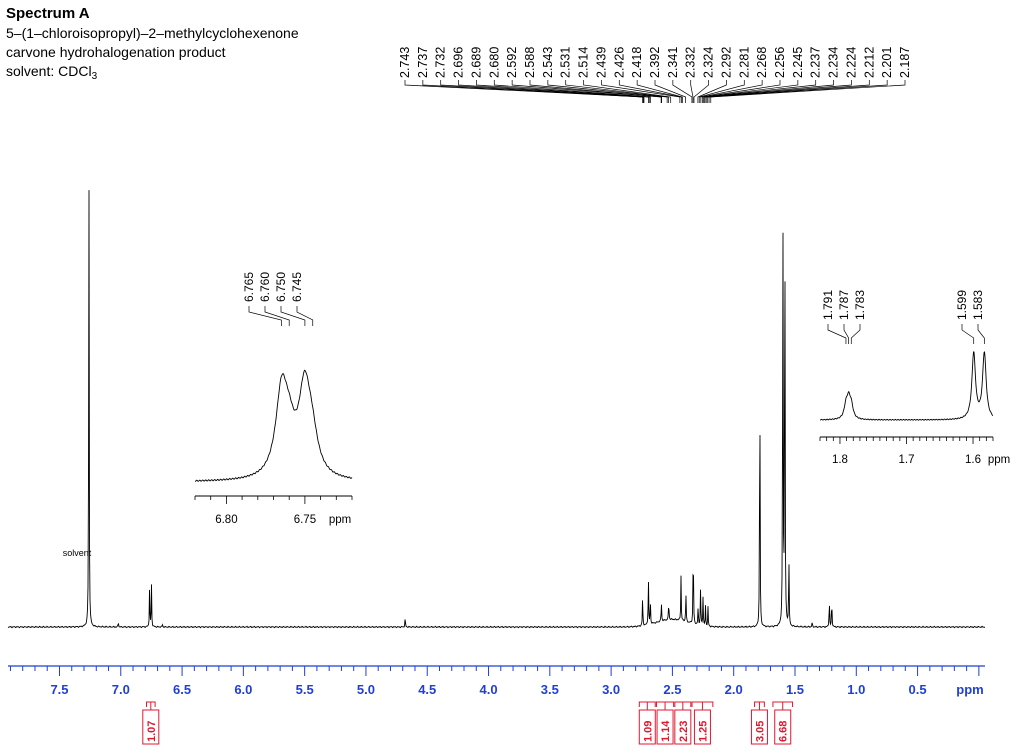 Image resolution: width=1024 pixels, height=754 pixels. What do you see at coordinates (494, 62) in the screenshot?
I see `peak-label: 2.680` at bounding box center [494, 62].